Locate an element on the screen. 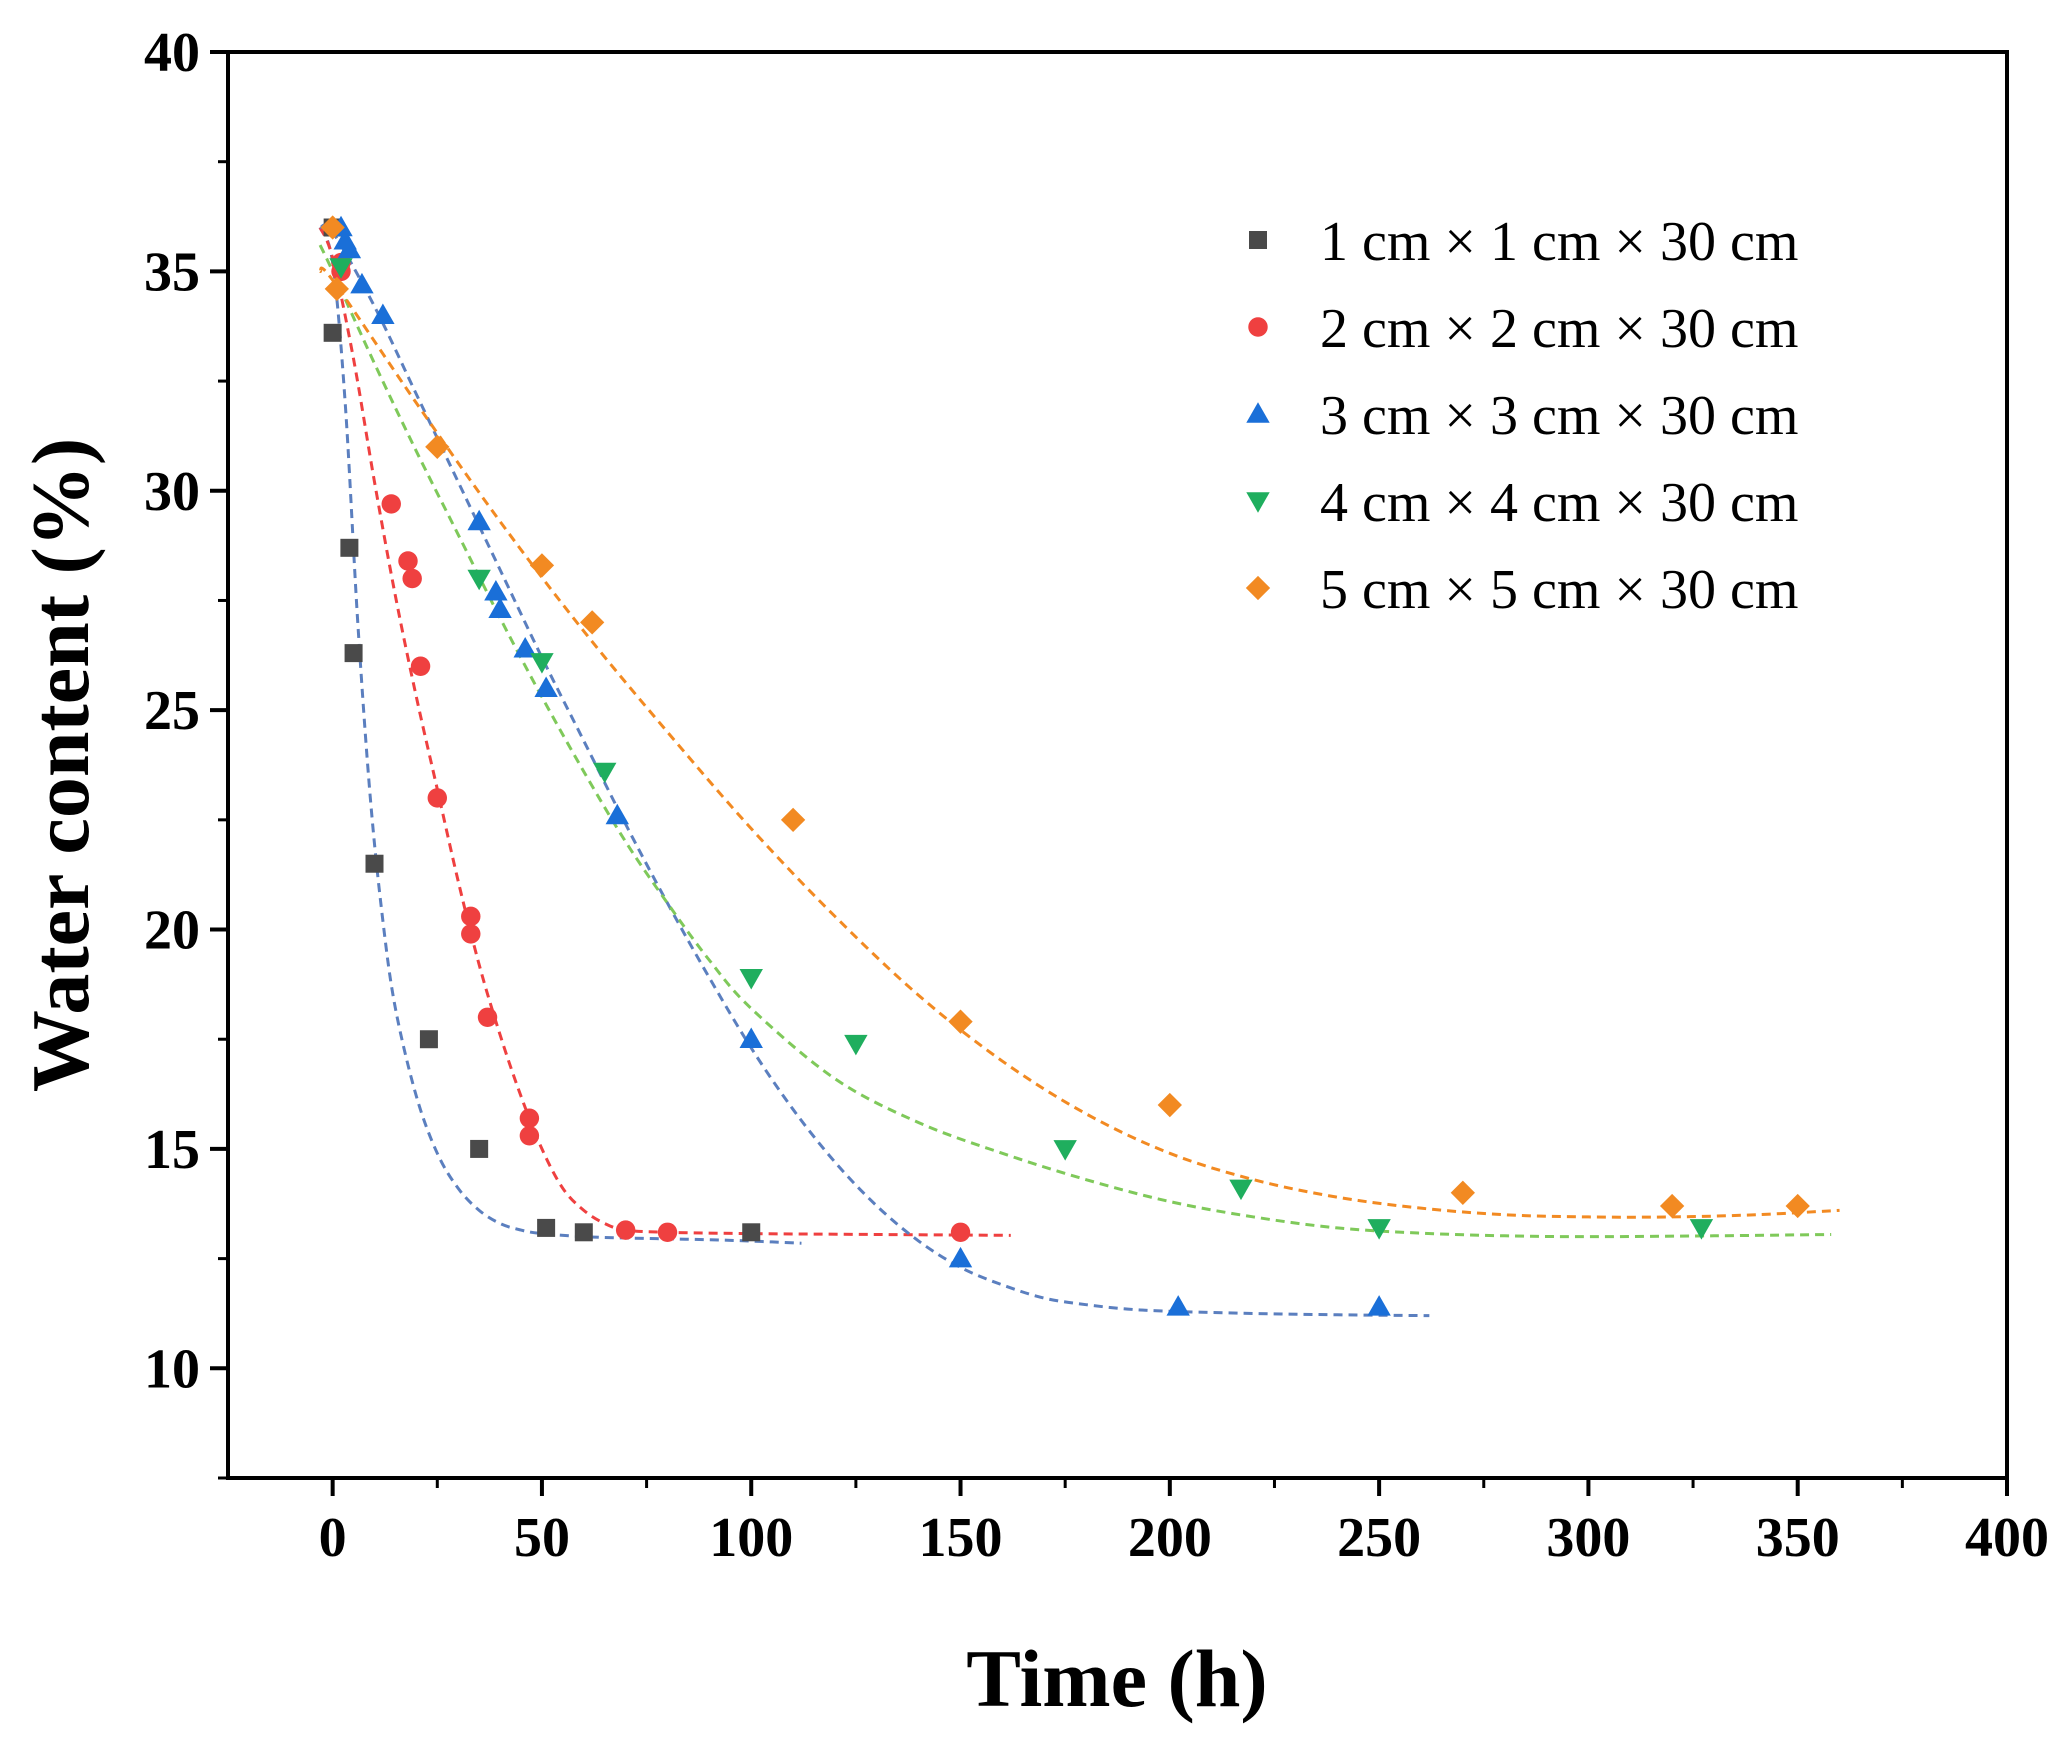  x-tick-label: 400 is located at coordinates (2007, 1538).